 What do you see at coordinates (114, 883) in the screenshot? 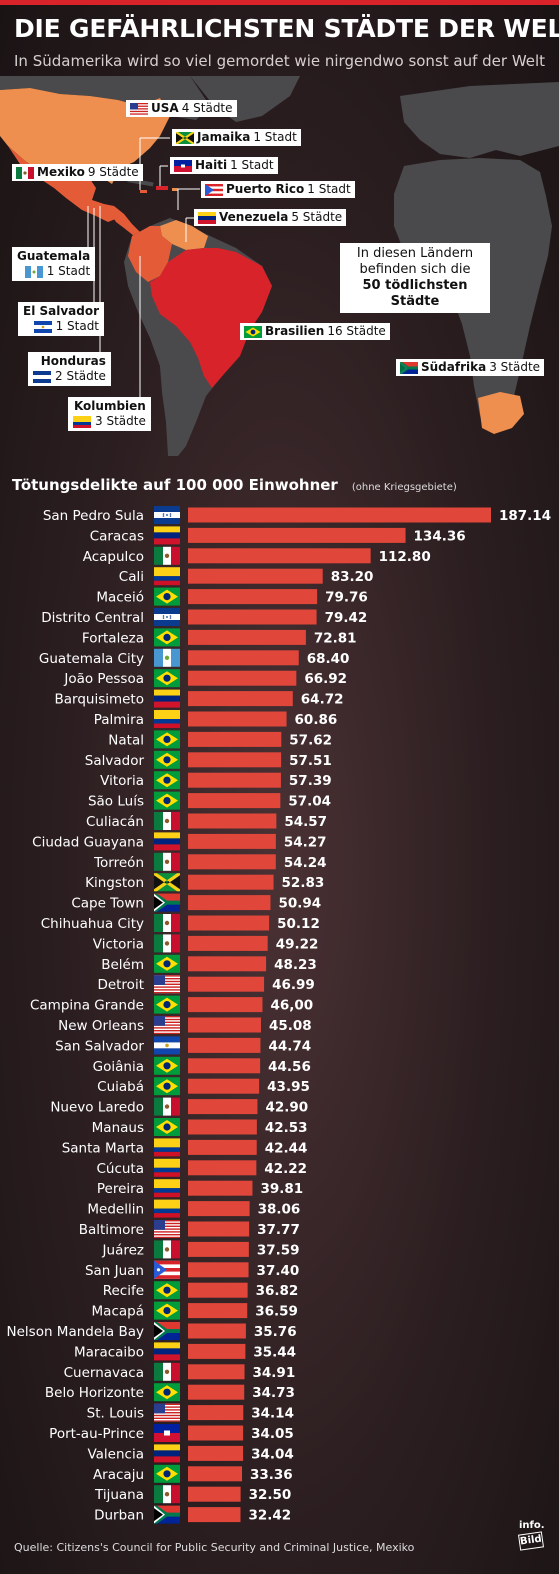
I see `category-label: Kingston` at bounding box center [114, 883].